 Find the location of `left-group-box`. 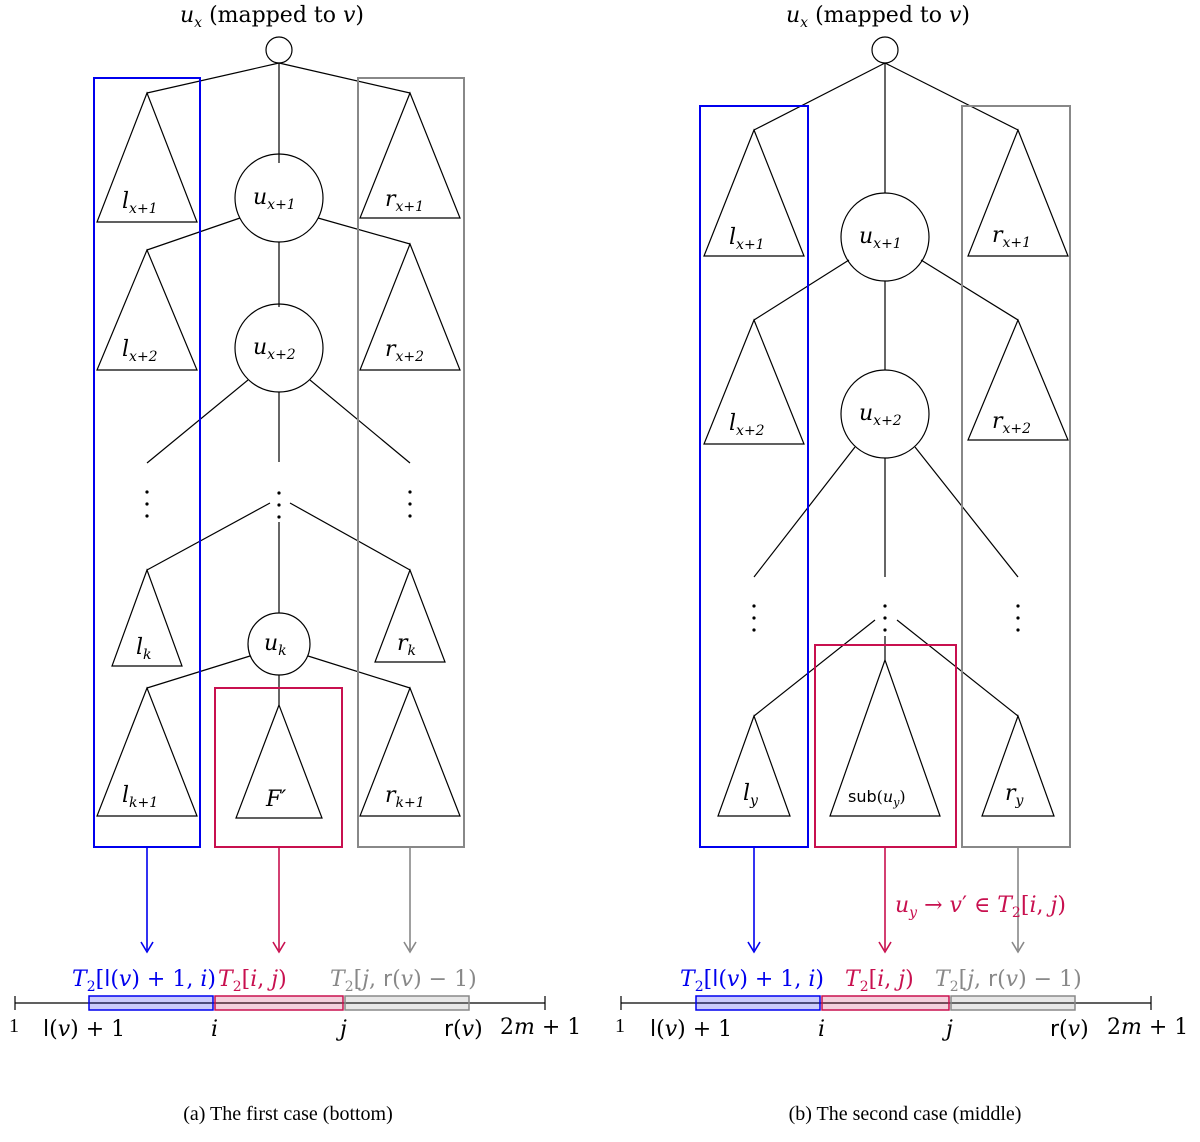

left-group-box is located at coordinates (754, 476).